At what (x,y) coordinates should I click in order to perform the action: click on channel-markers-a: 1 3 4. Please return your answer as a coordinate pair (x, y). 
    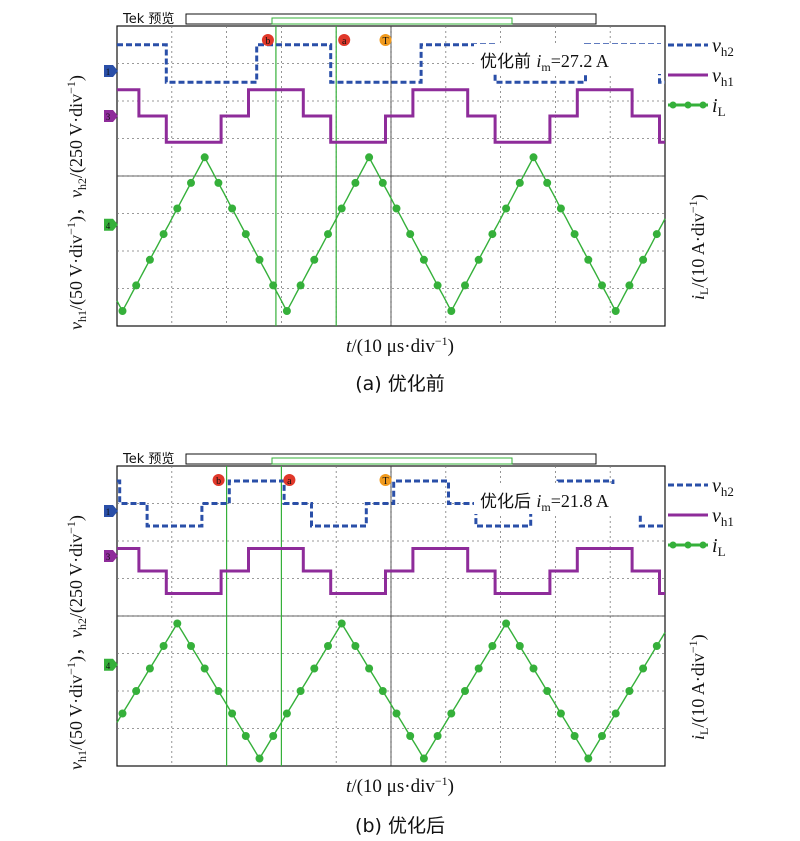
    Looking at the image, I should click on (111, 148).